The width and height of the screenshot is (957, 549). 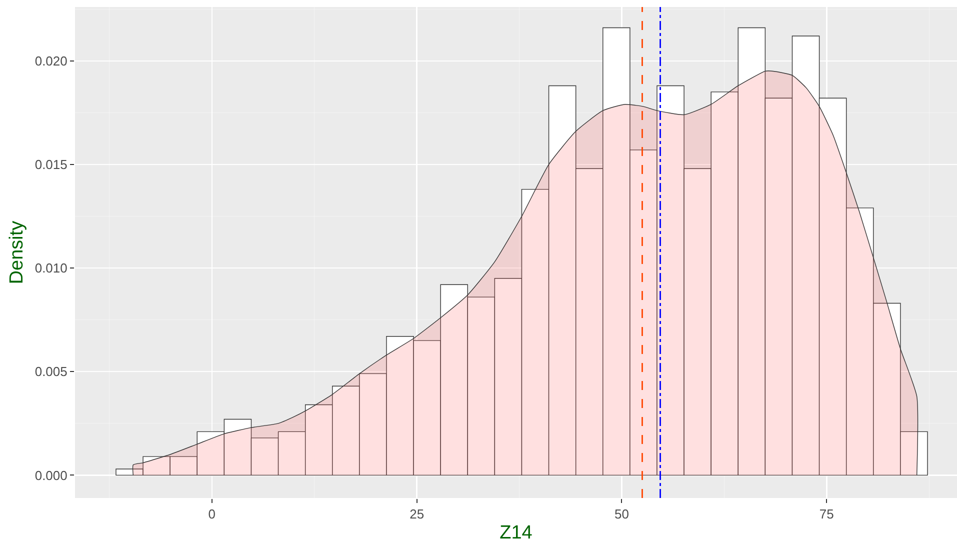 What do you see at coordinates (51, 164) in the screenshot?
I see `y-tick-label: 0.015` at bounding box center [51, 164].